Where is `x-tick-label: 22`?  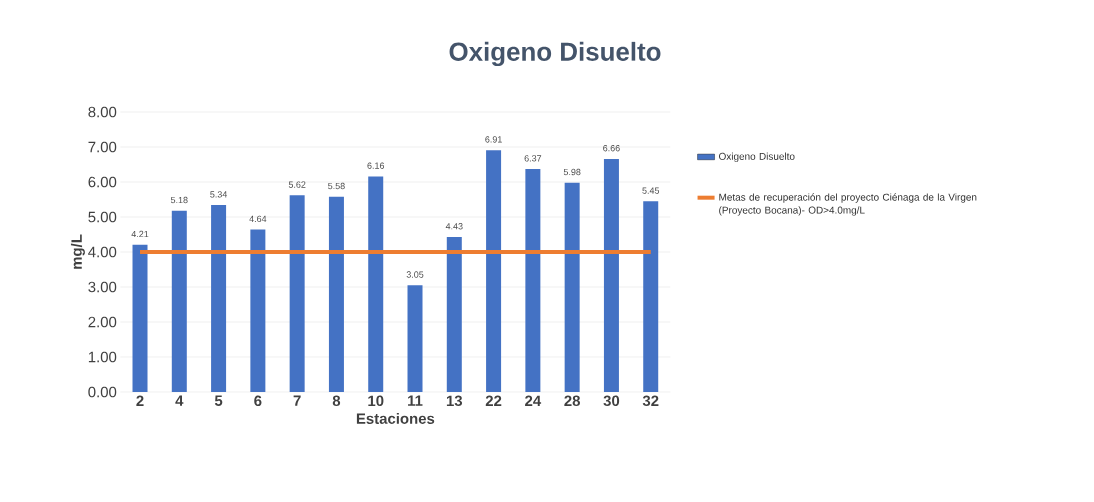 x-tick-label: 22 is located at coordinates (493, 400).